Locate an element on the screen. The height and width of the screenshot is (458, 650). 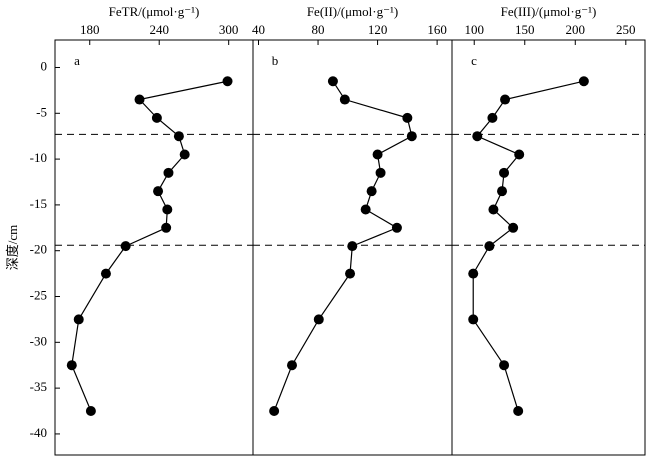
panel-title: FeTR/(μmol·g⁻¹) is located at coordinates (154, 11).